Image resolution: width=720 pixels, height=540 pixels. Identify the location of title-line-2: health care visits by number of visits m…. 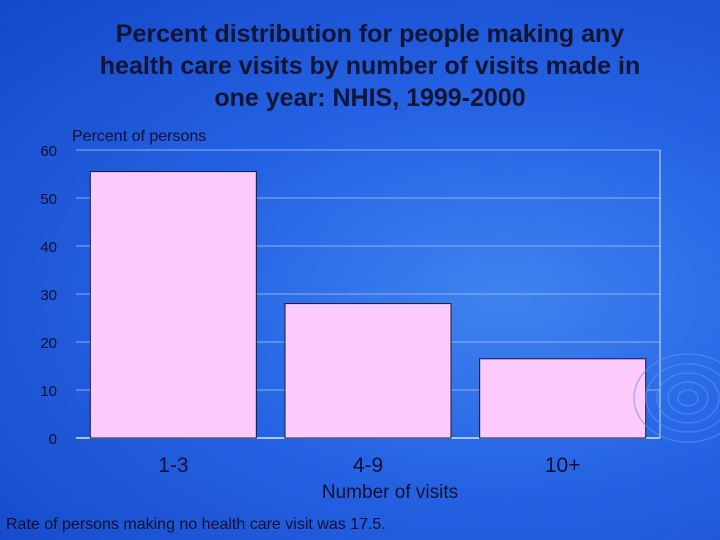
(370, 66).